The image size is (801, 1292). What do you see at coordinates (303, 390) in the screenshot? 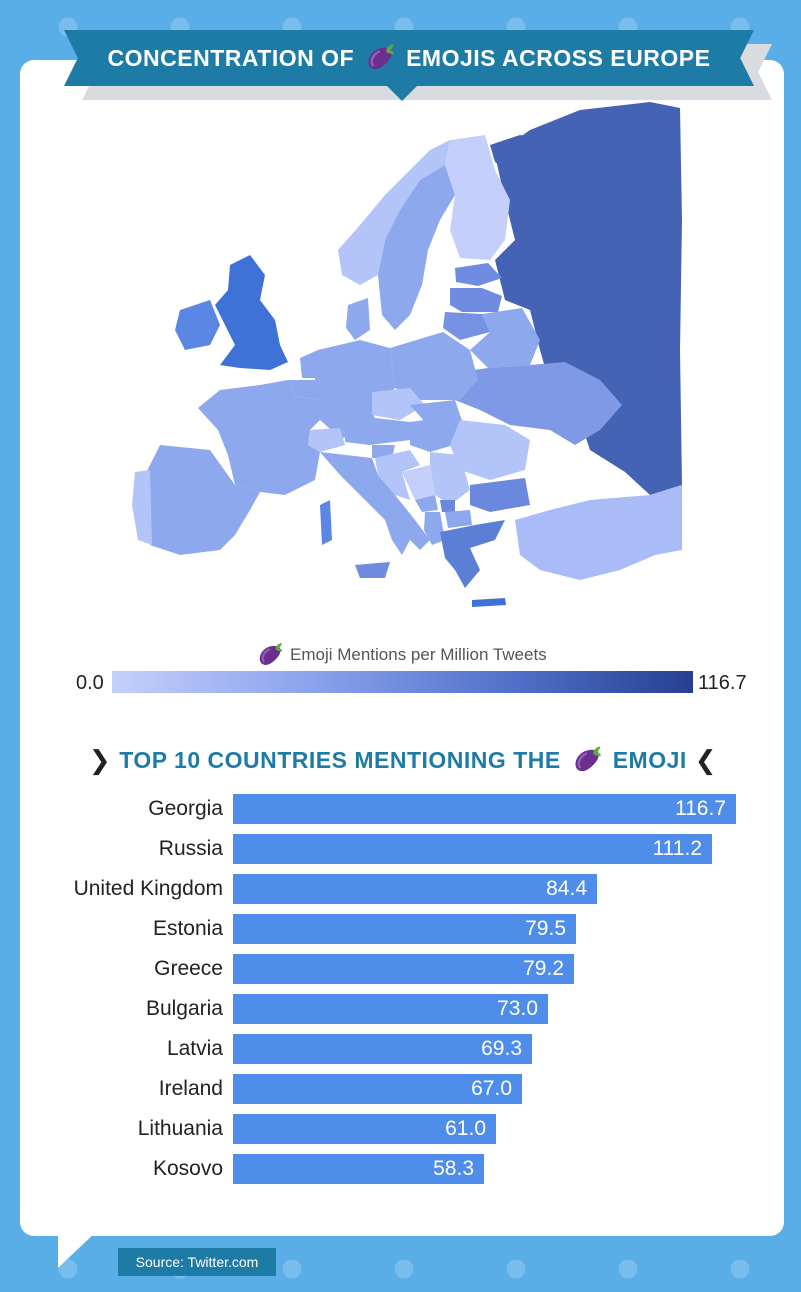
I see `region-belgium` at bounding box center [303, 390].